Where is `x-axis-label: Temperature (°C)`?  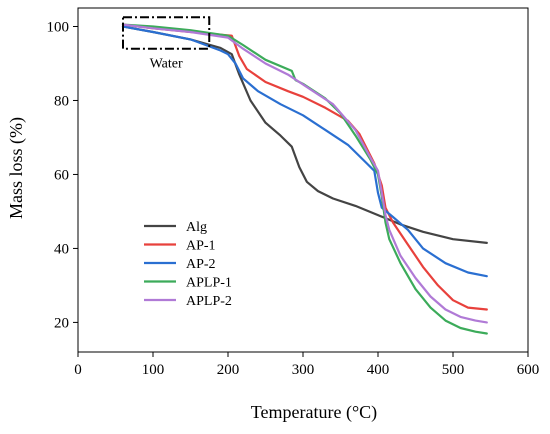 x-axis-label: Temperature (°C) is located at coordinates (314, 412).